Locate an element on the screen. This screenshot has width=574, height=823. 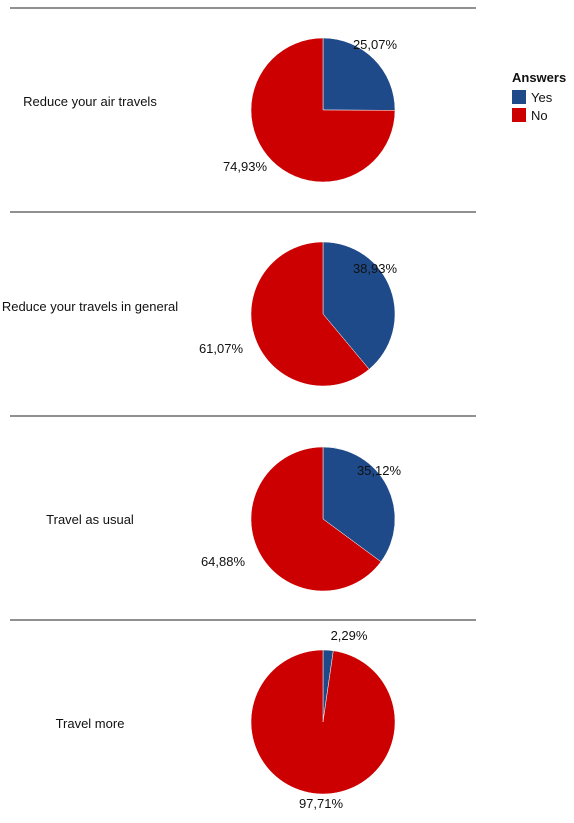
pie-data-label-no: 64,88% is located at coordinates (223, 561).